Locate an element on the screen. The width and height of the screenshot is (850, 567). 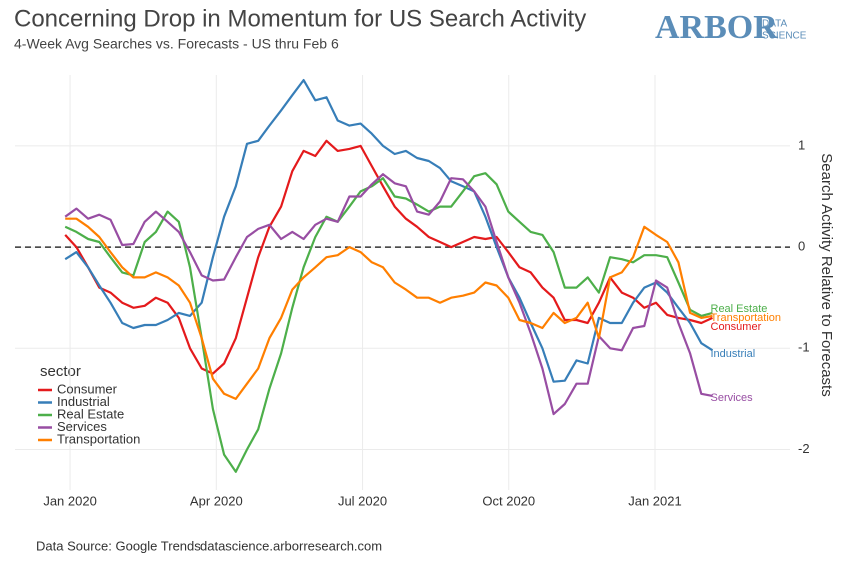
legend-label: Transportation is located at coordinates (98, 438).